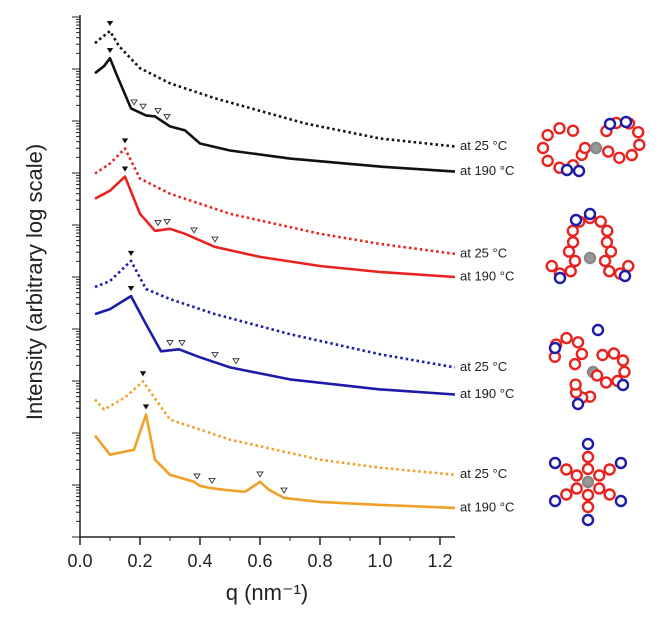 The width and height of the screenshot is (672, 630). What do you see at coordinates (379, 561) in the screenshot?
I see `x-tick-label: 1.0` at bounding box center [379, 561].